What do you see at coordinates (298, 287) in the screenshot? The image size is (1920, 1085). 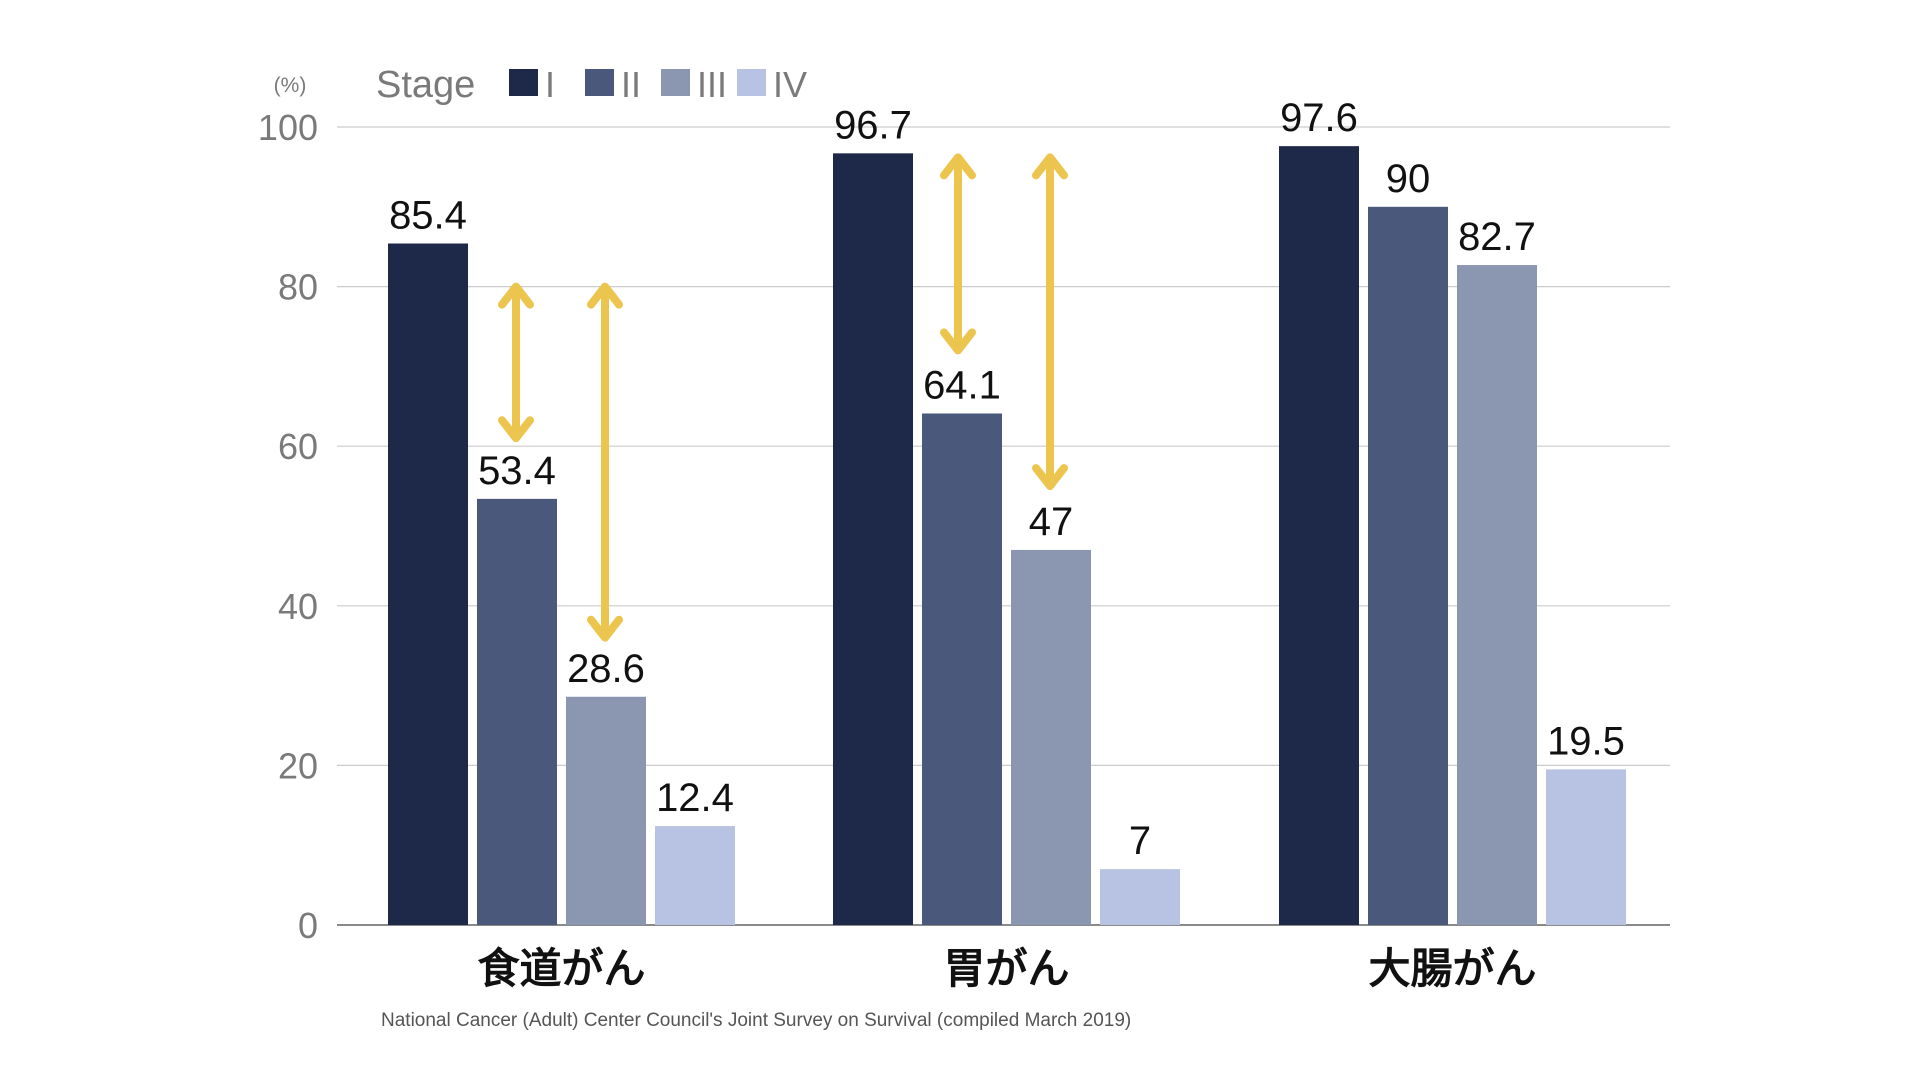 I see `y-tick-label: 80` at bounding box center [298, 287].